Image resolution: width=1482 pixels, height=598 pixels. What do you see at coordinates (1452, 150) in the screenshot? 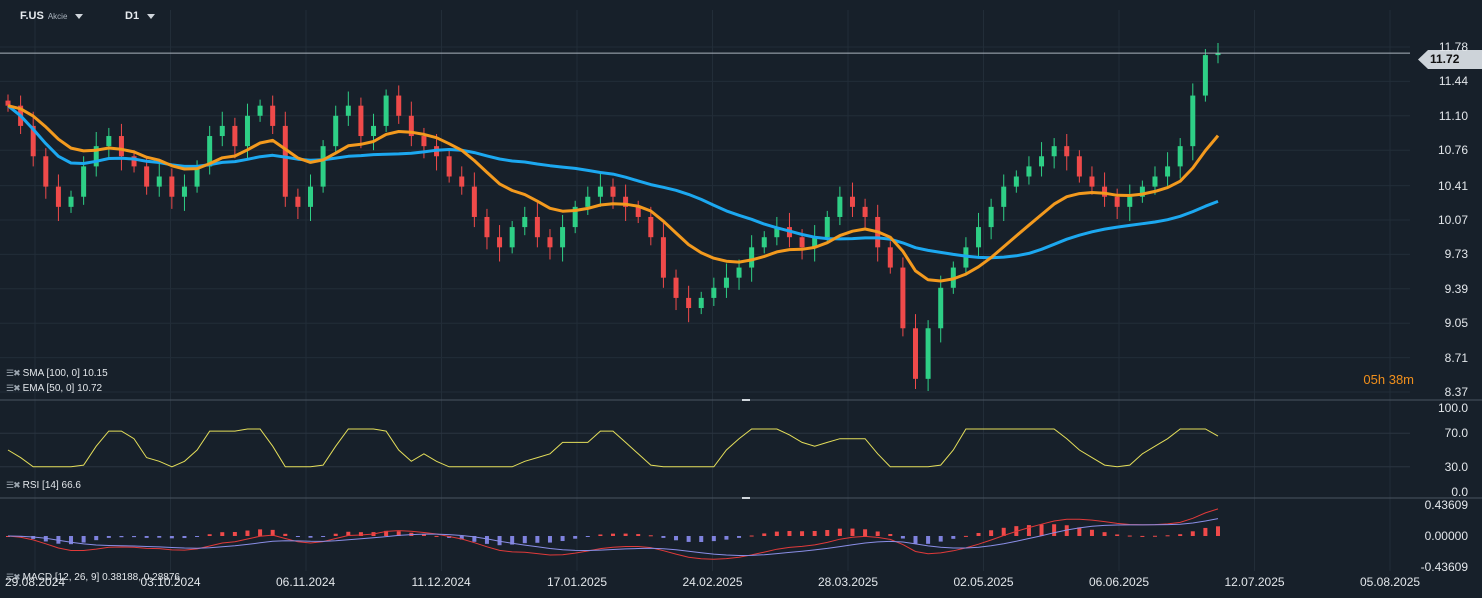
I see `price-axis-label: 10.76` at bounding box center [1452, 150].